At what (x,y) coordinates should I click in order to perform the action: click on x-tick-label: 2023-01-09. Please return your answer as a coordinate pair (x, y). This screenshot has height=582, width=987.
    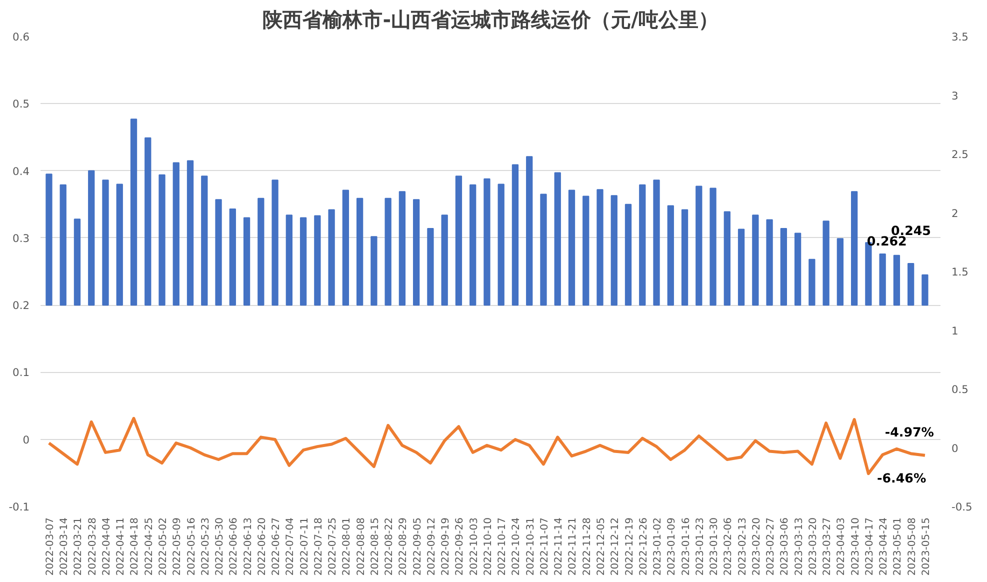
    Looking at the image, I should click on (672, 546).